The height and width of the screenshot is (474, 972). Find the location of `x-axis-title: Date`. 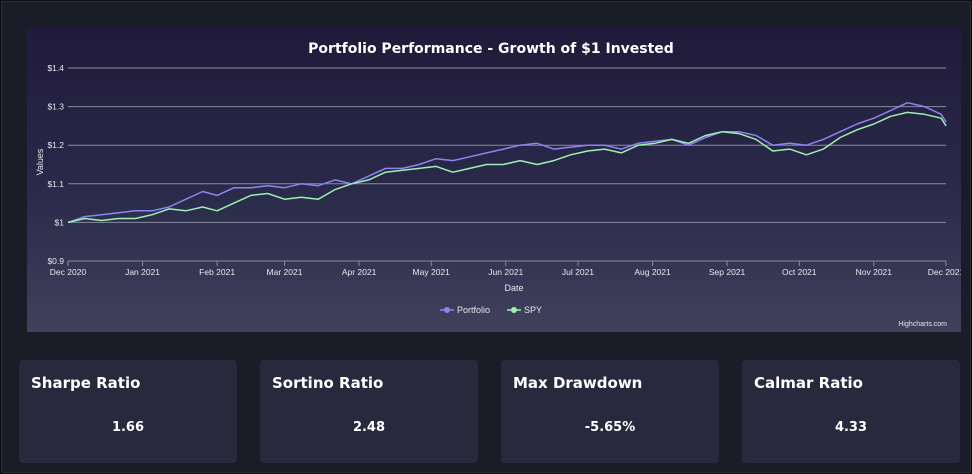

x-axis-title: Date is located at coordinates (513, 288).